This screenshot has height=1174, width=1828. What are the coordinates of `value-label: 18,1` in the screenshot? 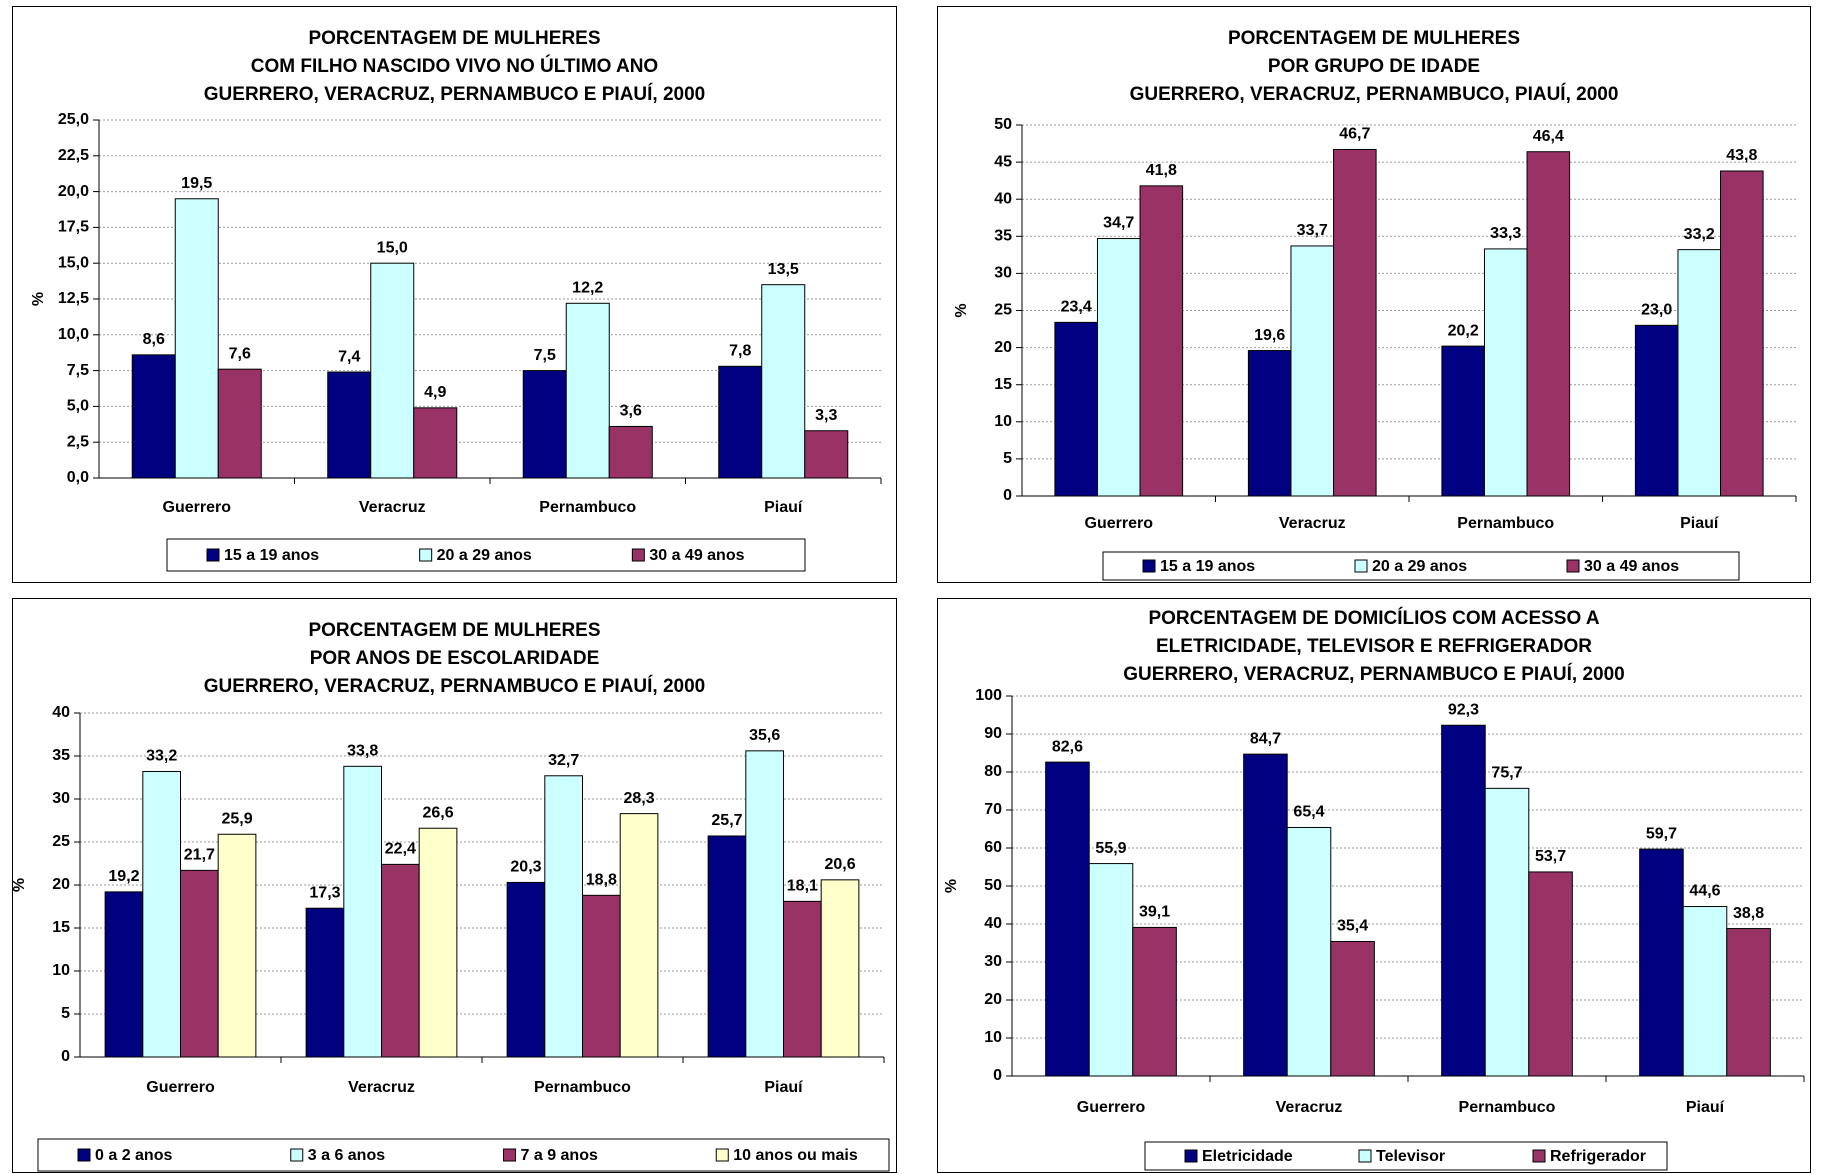 It's located at (802, 886).